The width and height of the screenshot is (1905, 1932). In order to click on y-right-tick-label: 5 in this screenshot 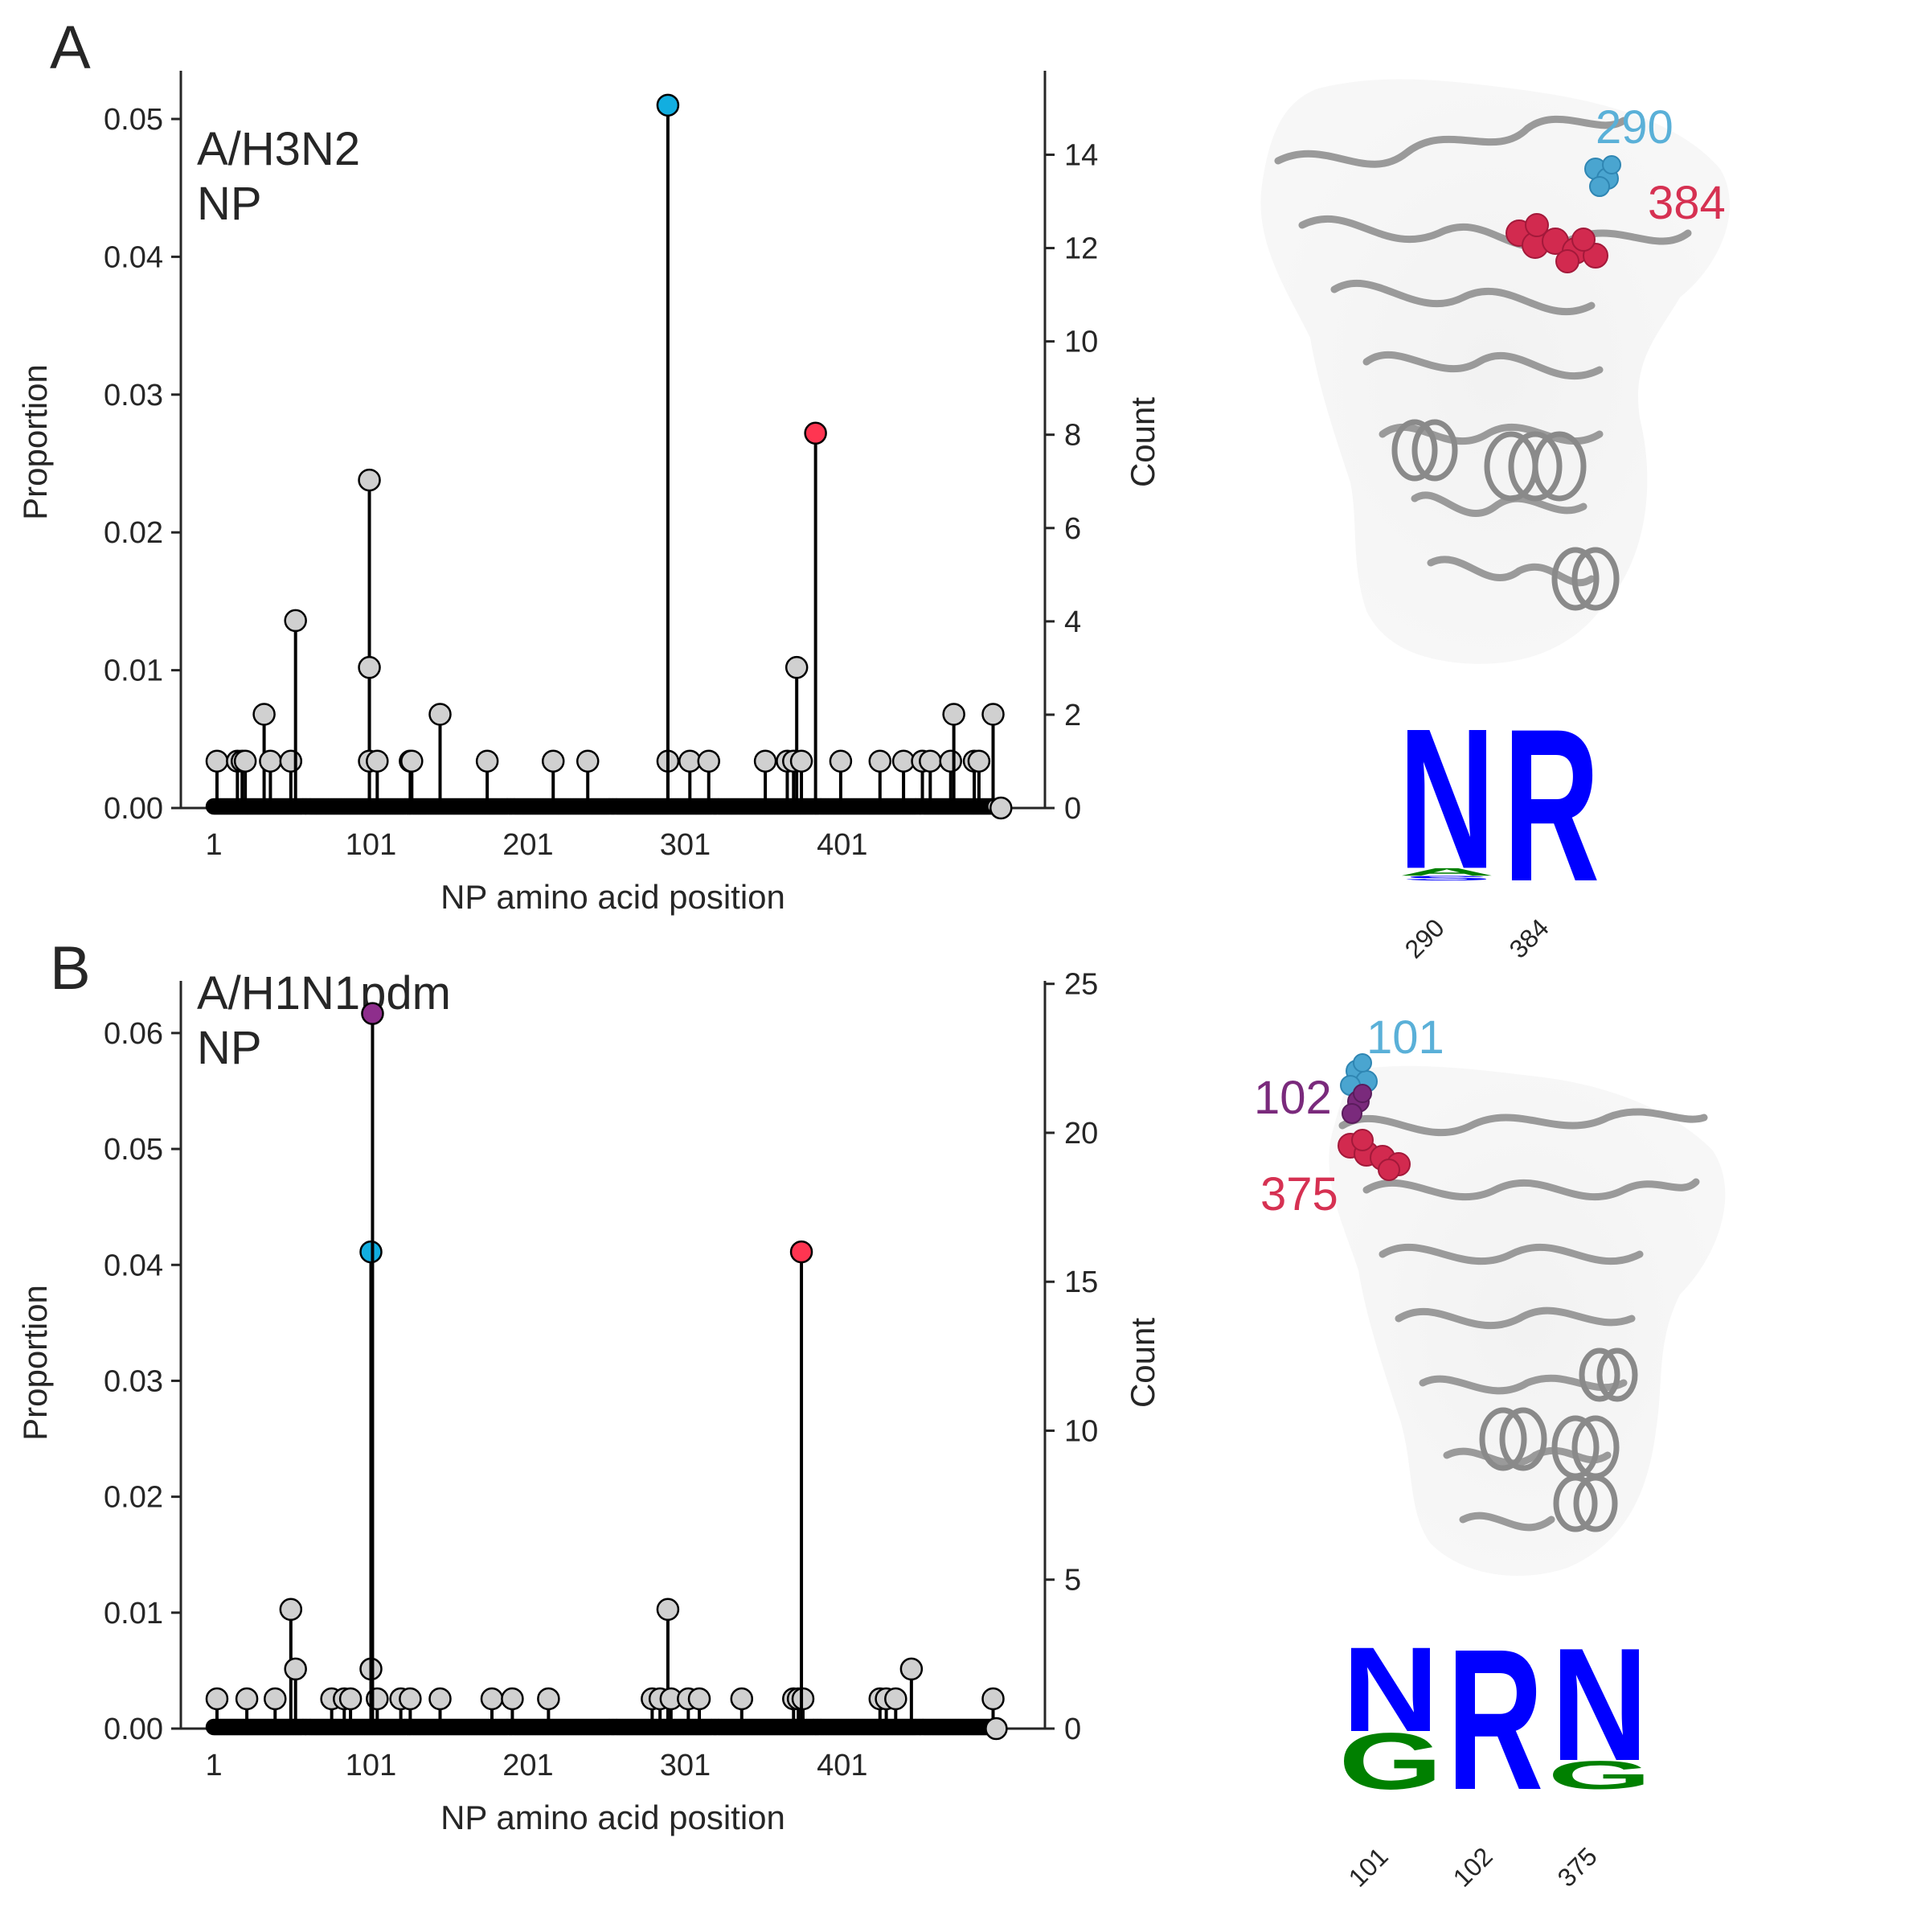, I will do `click(1072, 1581)`.